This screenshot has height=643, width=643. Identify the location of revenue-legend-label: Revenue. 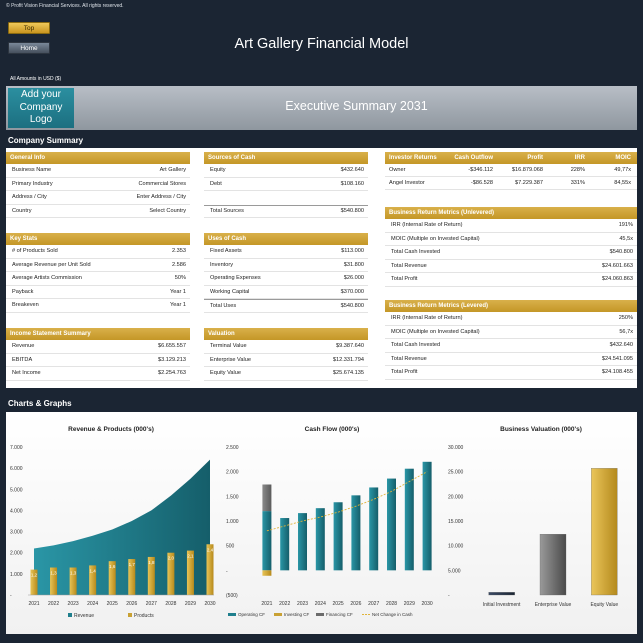
(84, 616).